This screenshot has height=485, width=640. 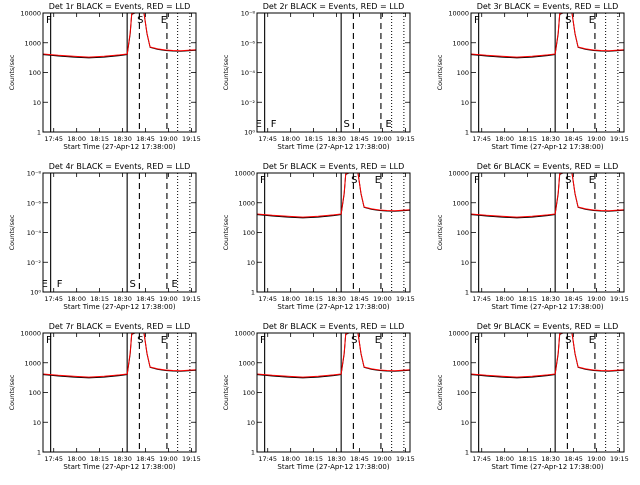 What do you see at coordinates (34, 203) in the screenshot?
I see `y-tick-label: 10⁻⁶` at bounding box center [34, 203].